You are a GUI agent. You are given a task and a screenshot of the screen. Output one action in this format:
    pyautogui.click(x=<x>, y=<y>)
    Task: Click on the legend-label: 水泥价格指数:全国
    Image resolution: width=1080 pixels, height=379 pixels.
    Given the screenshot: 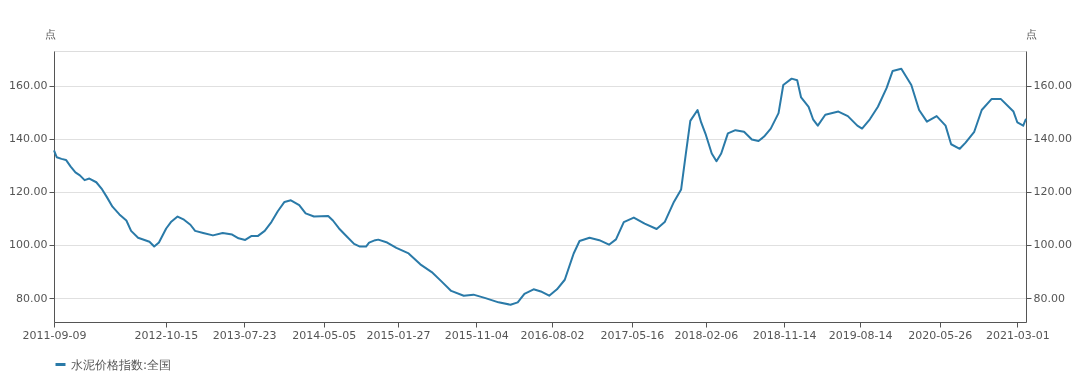 What is the action you would take?
    pyautogui.click(x=121, y=364)
    